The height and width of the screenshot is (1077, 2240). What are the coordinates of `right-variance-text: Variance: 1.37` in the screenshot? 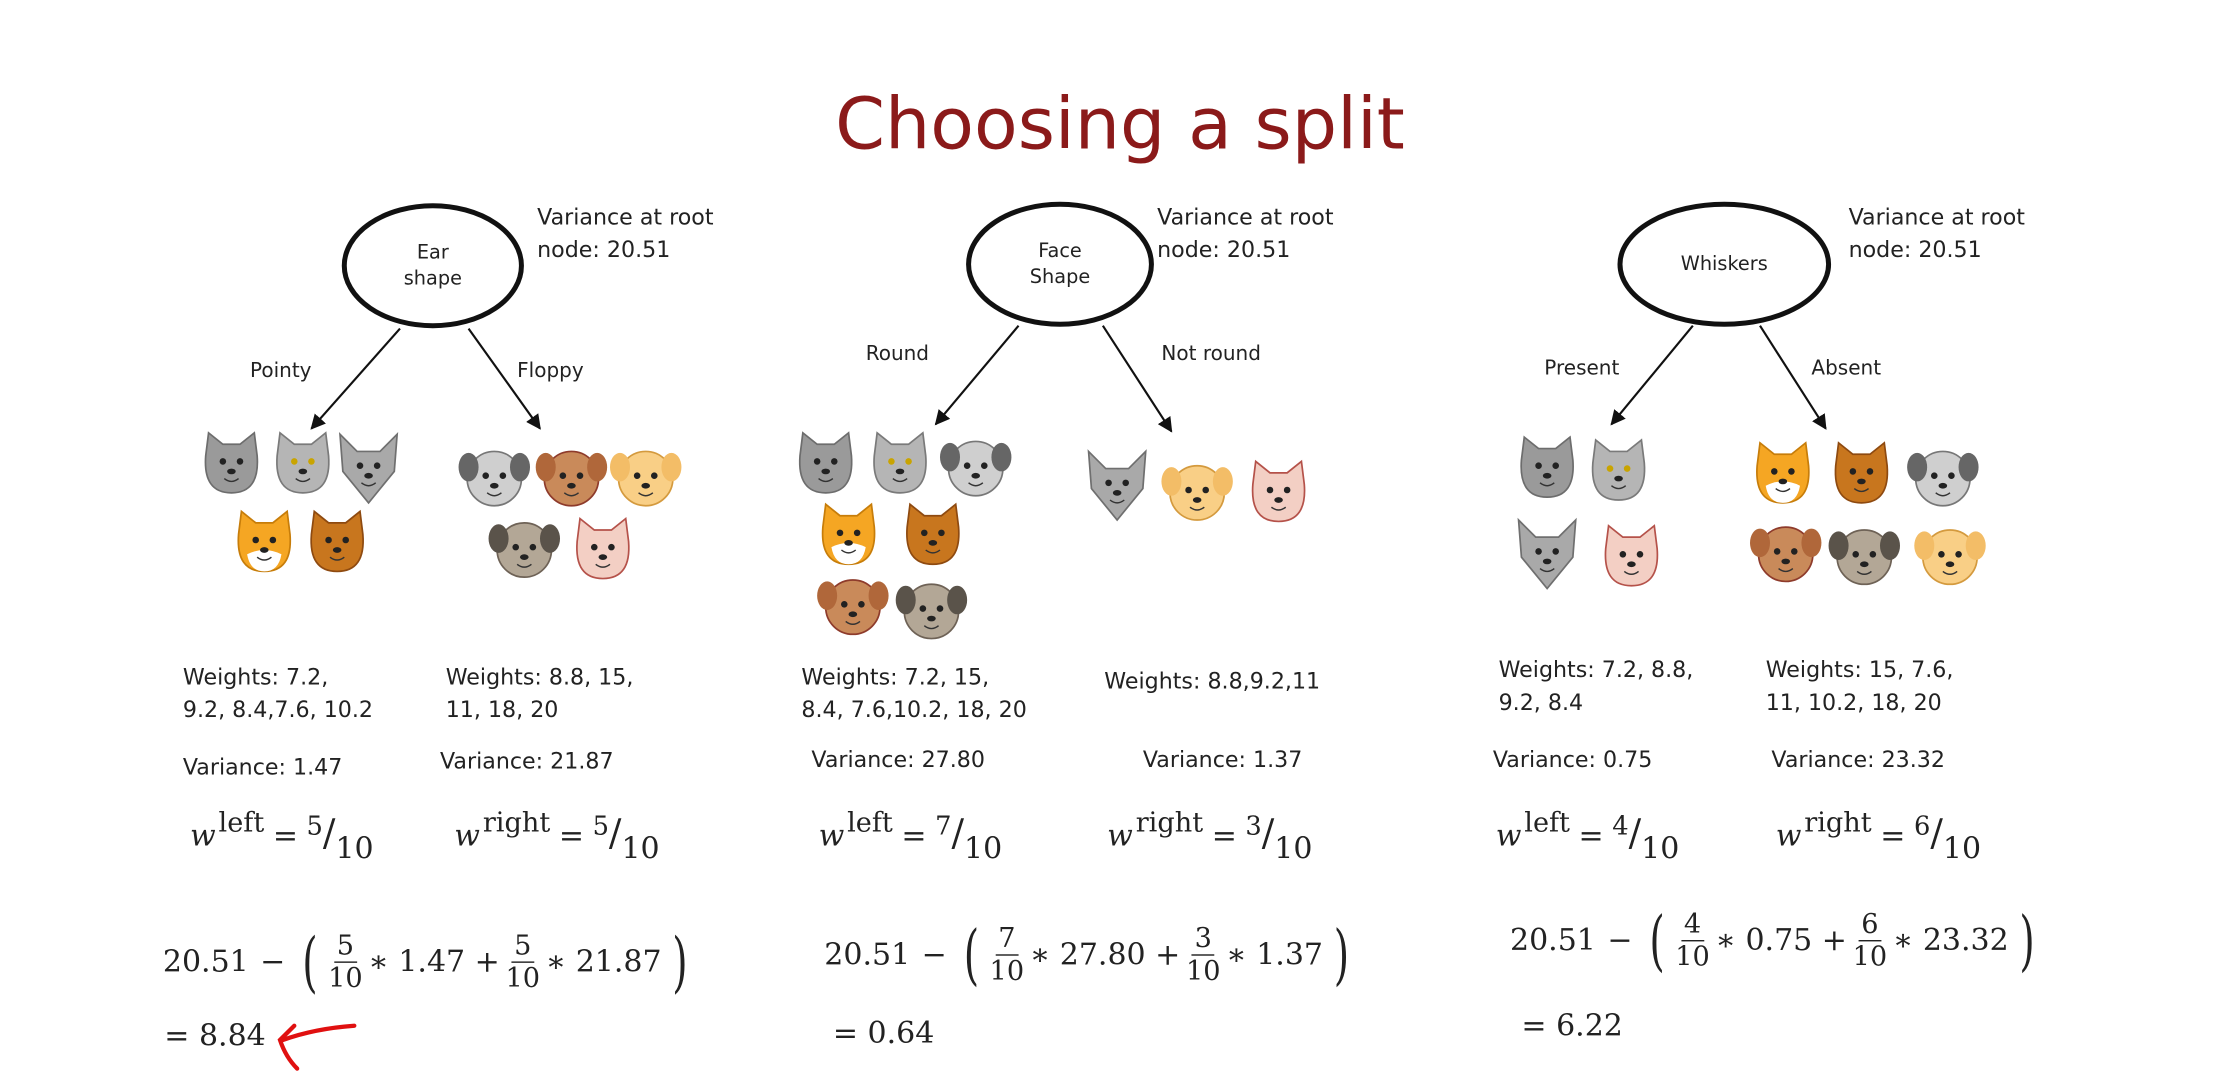 It's located at (1222, 760).